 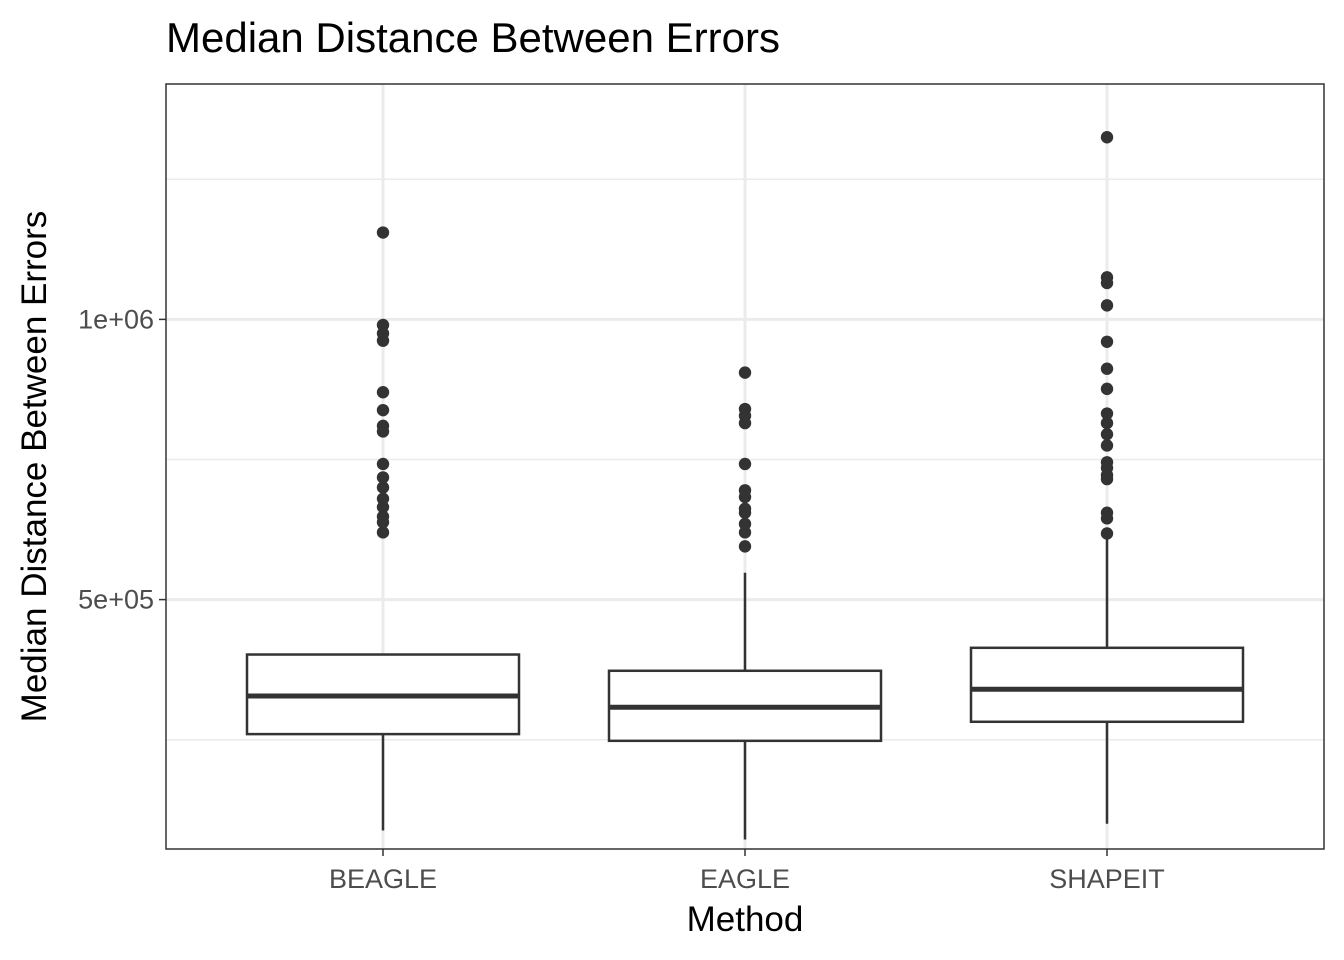 What do you see at coordinates (1107, 685) in the screenshot?
I see `iqr-box-shapeit` at bounding box center [1107, 685].